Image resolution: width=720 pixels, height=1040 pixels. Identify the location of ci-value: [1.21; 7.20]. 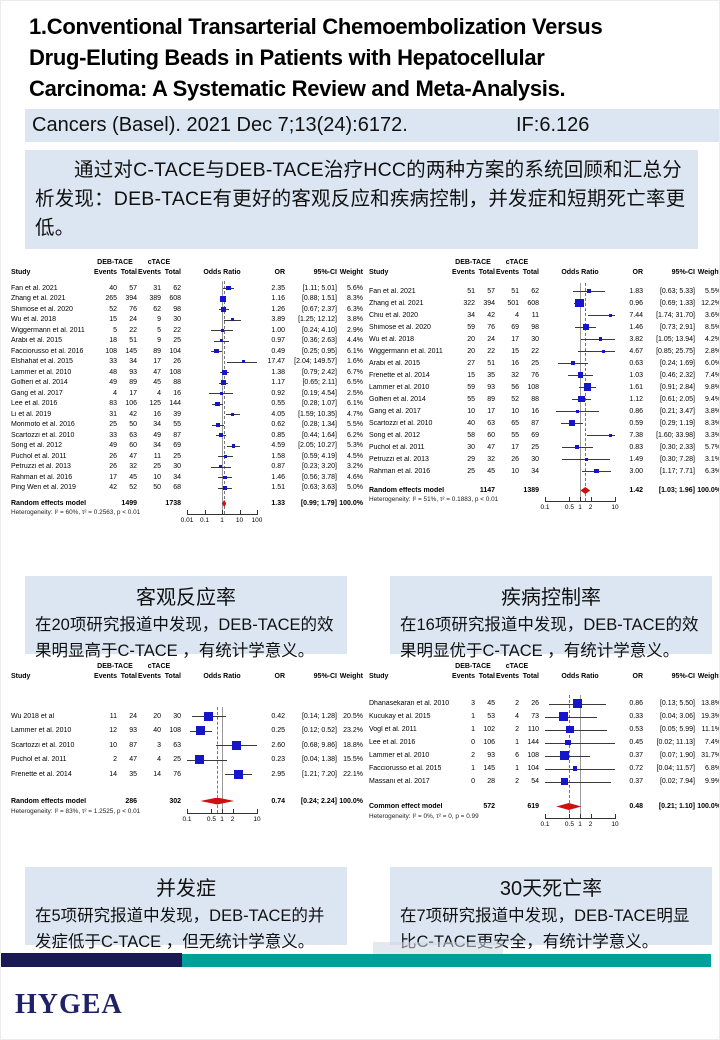
(319, 774).